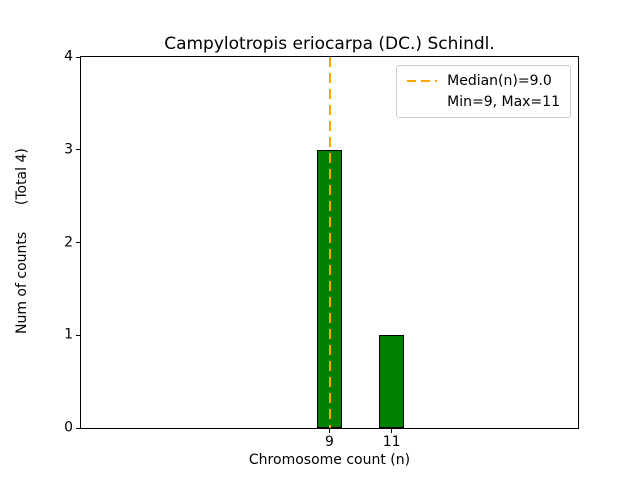 The height and width of the screenshot is (480, 640). What do you see at coordinates (68, 334) in the screenshot?
I see `y-tick-label: 1` at bounding box center [68, 334].